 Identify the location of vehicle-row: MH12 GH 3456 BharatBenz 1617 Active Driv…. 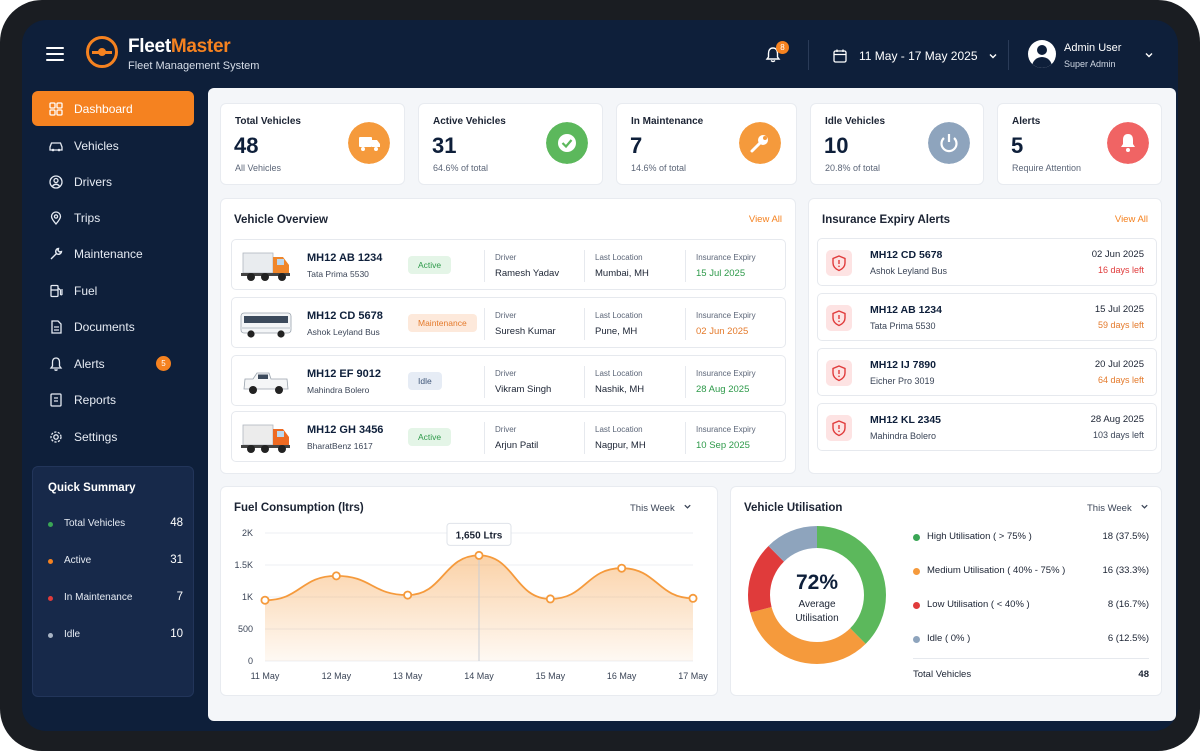
(508, 436).